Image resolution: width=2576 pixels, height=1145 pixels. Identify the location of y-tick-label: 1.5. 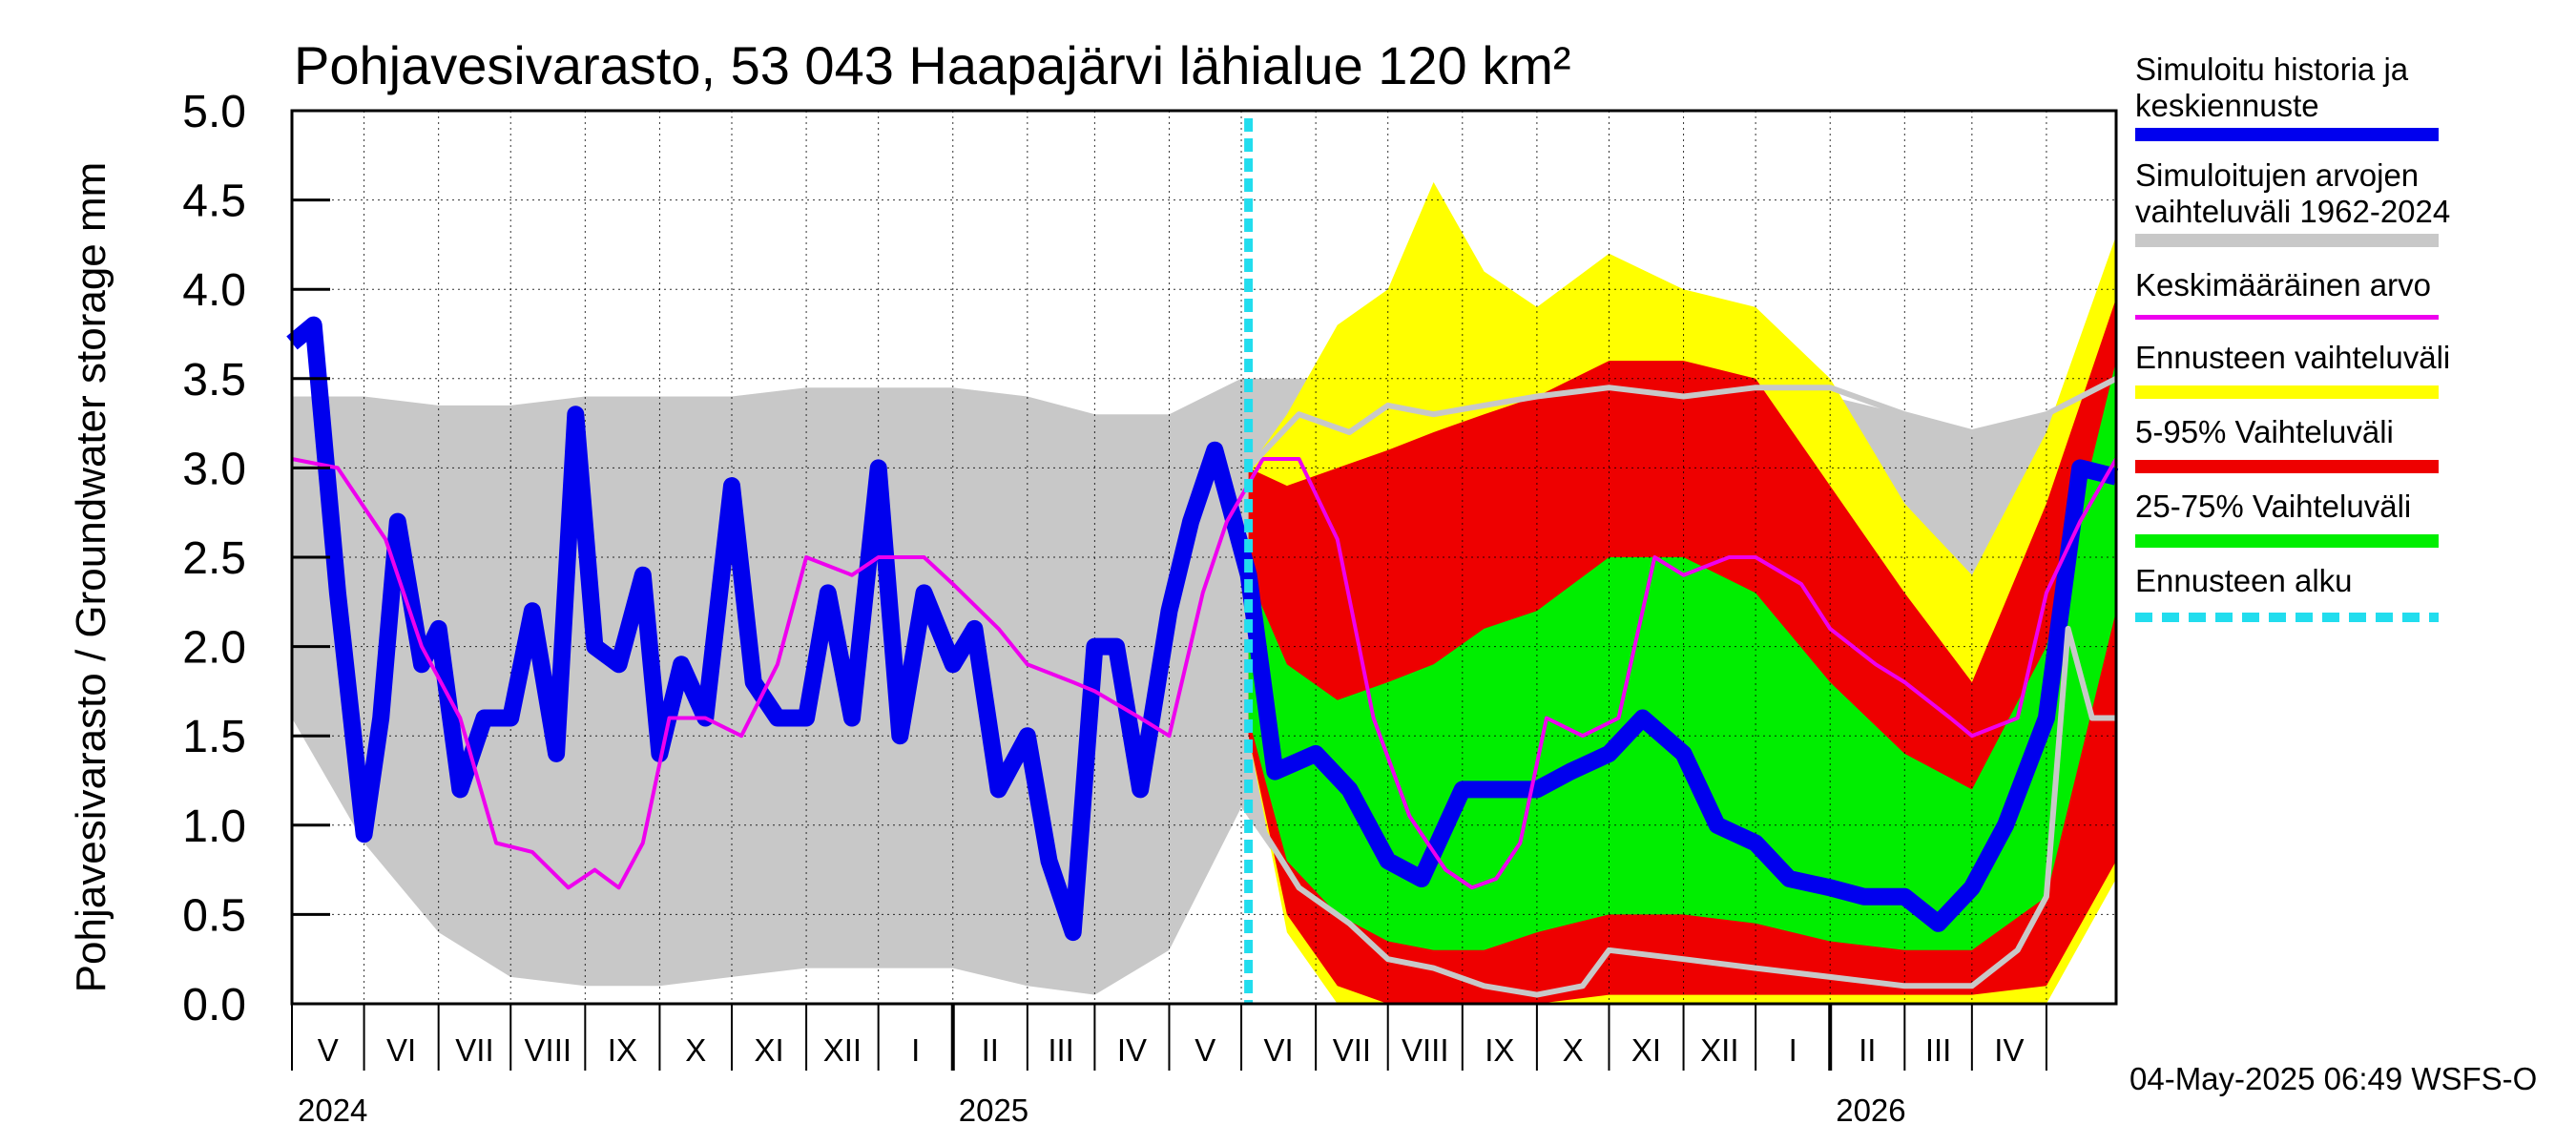
(214, 737).